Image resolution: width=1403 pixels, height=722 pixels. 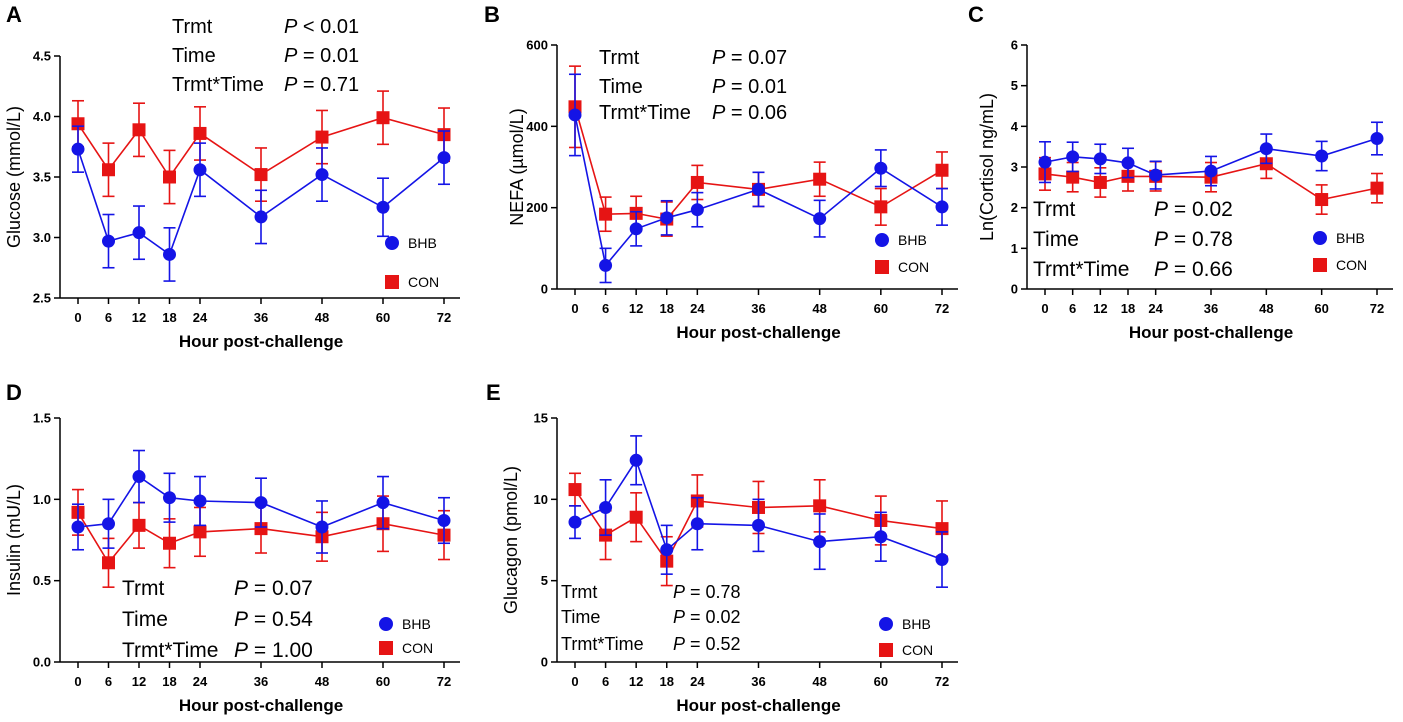 What do you see at coordinates (1193, 209) in the screenshot?
I see `stat-value: P = 0.02` at bounding box center [1193, 209].